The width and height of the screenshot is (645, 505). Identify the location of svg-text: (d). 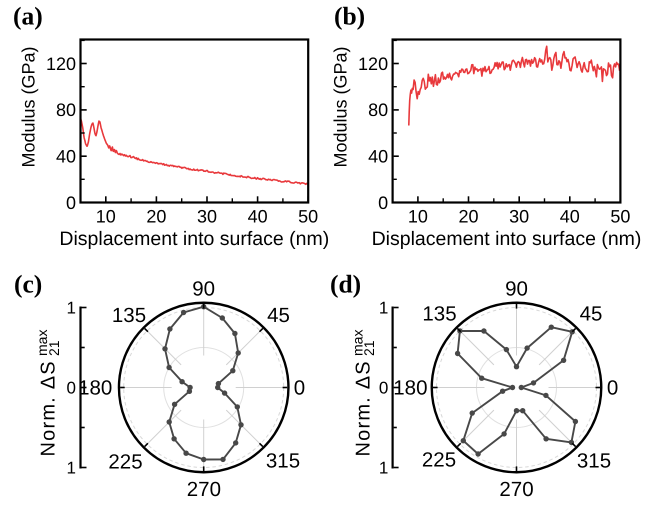
(345, 284).